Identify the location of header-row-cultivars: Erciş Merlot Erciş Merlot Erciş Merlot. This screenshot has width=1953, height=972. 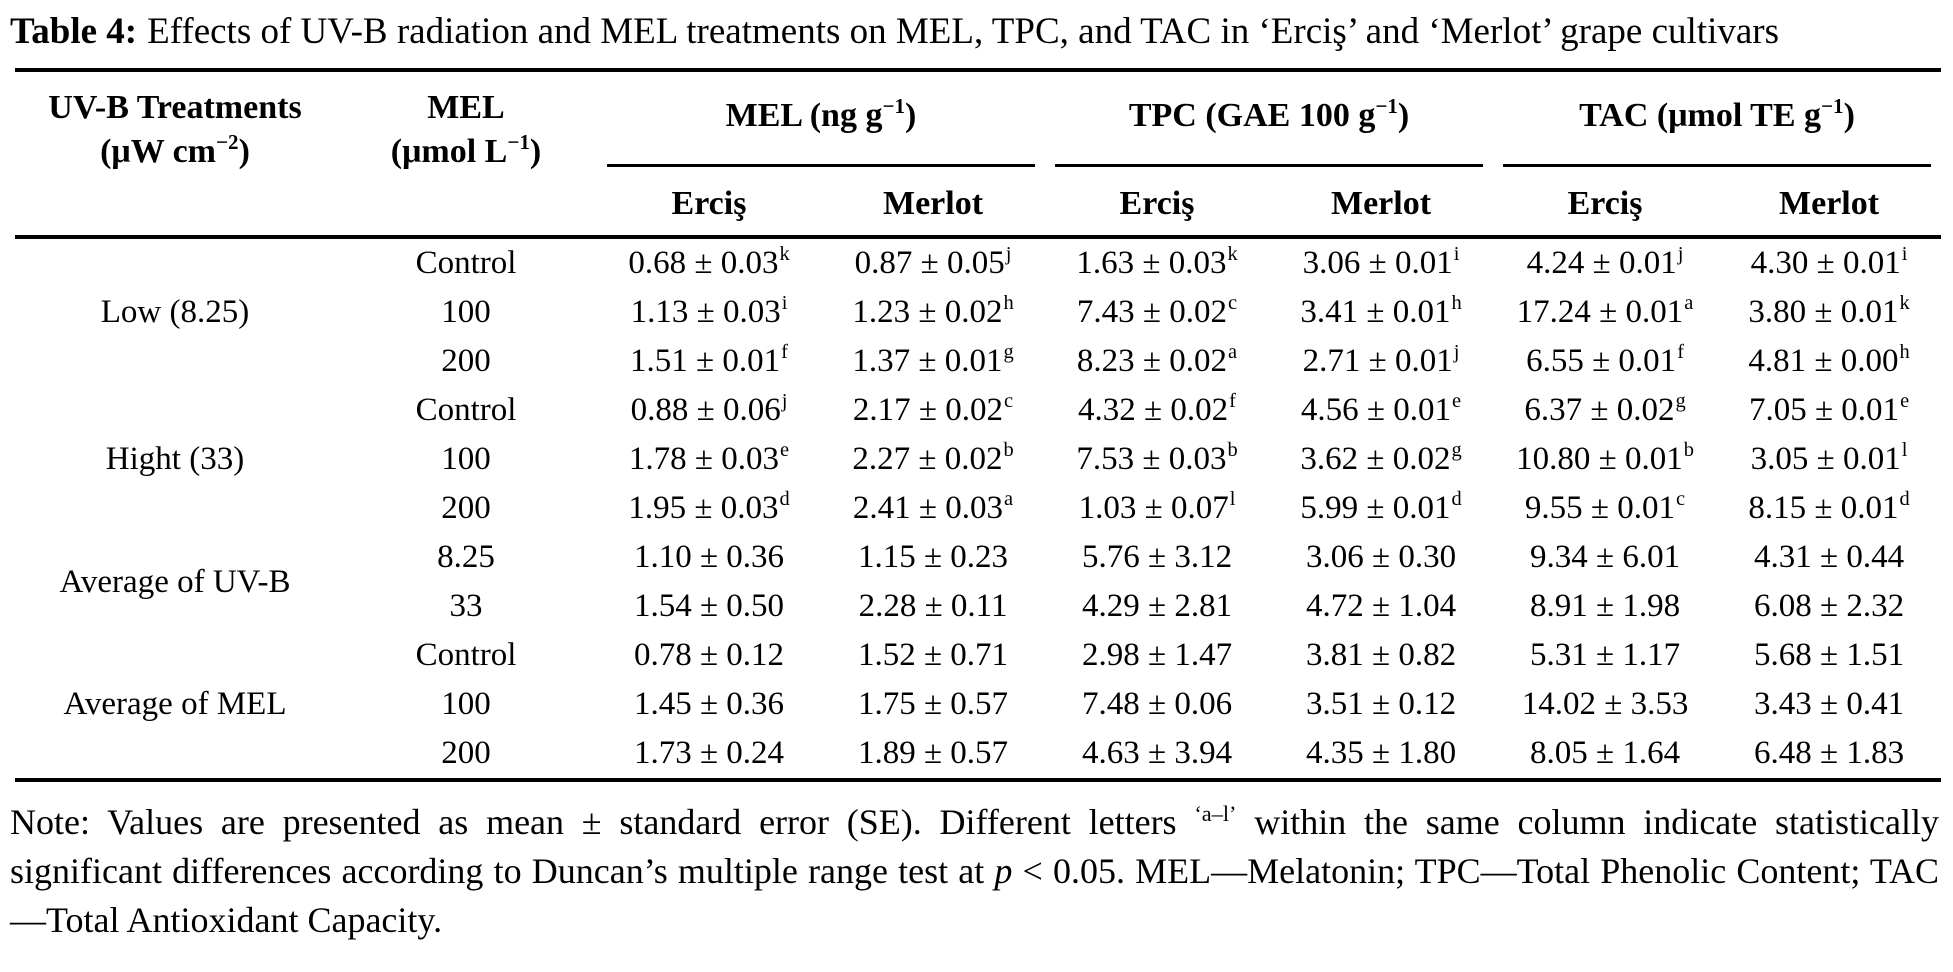
(978, 202).